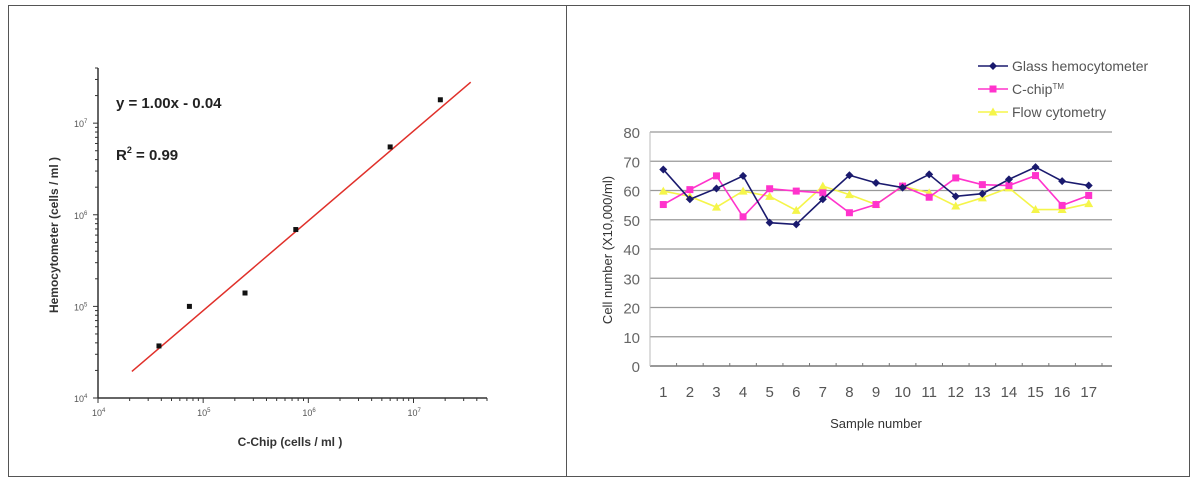 The image size is (1200, 485). What do you see at coordinates (955, 392) in the screenshot?
I see `x-tick-label: 12` at bounding box center [955, 392].